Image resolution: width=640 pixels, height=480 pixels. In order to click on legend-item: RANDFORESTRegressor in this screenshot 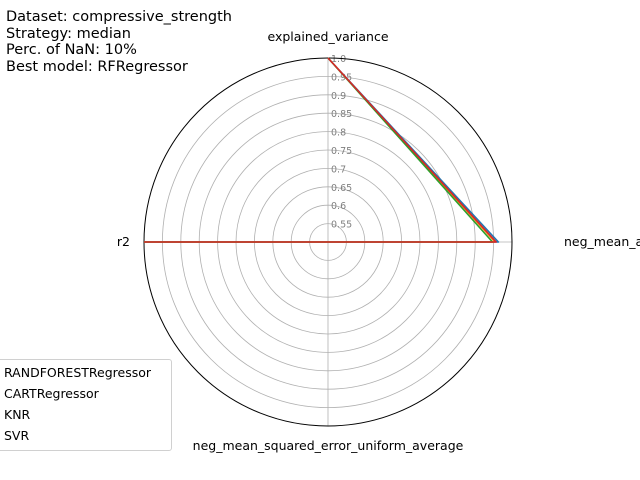, I will do `click(78, 372)`.